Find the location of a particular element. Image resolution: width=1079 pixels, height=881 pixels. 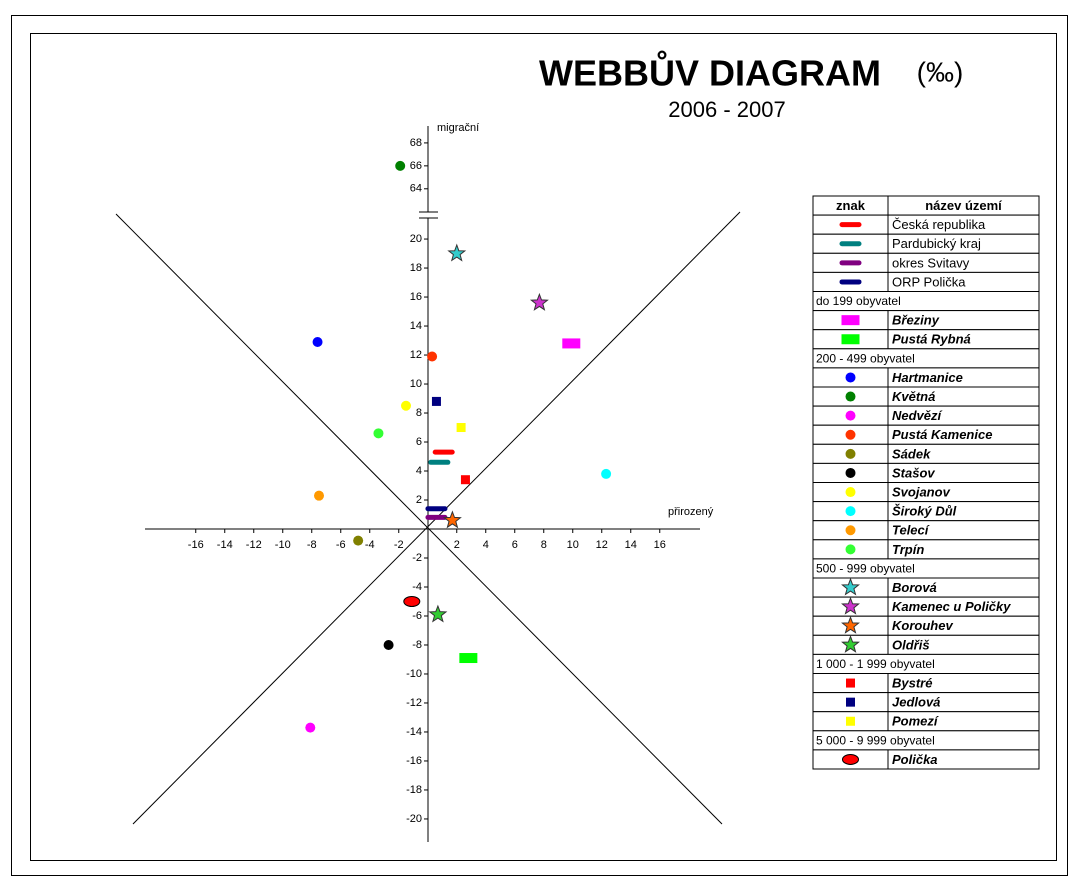

y-tick-label: 6 is located at coordinates (419, 442).